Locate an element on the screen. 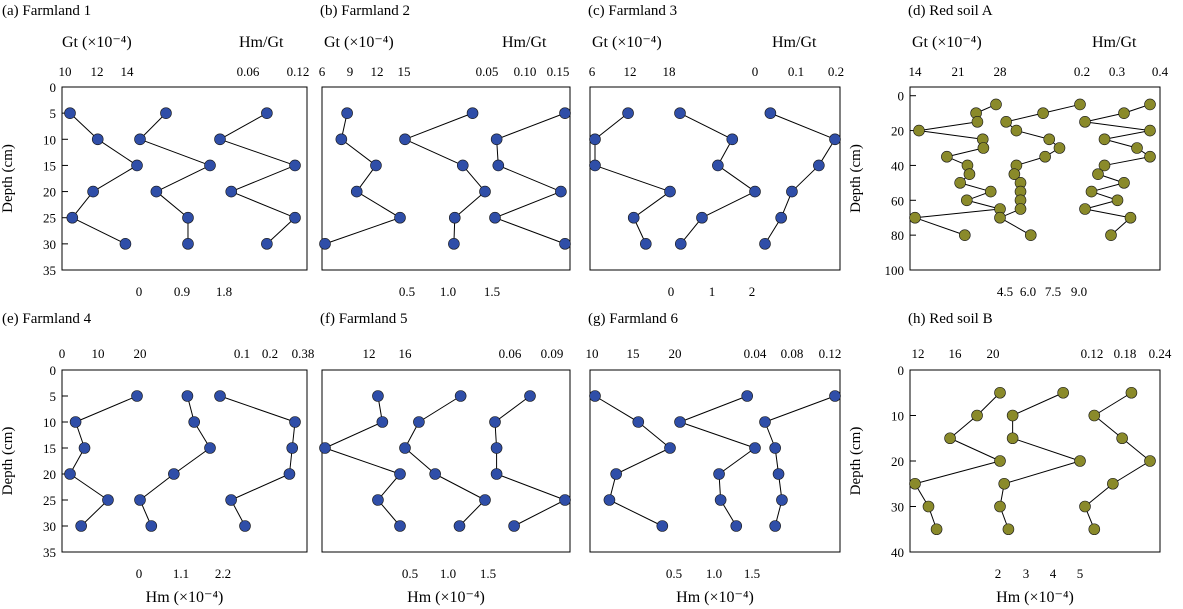 This screenshot has width=1183, height=609. panel-frame is located at coordinates (715, 178).